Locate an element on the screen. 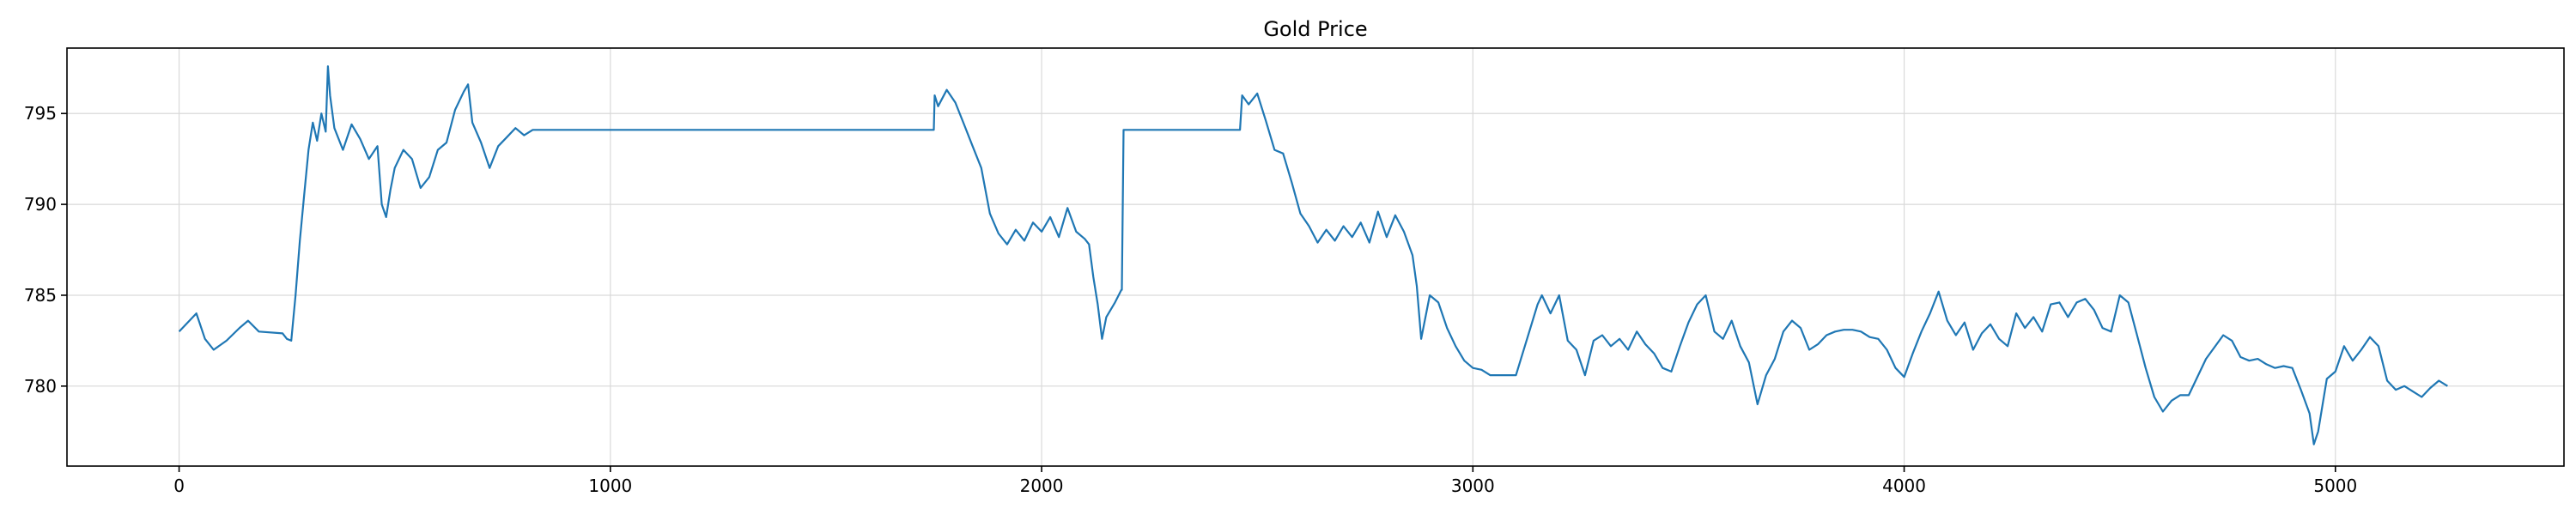 This screenshot has width=2576, height=515. x-tick-label: 4000 is located at coordinates (1904, 486).